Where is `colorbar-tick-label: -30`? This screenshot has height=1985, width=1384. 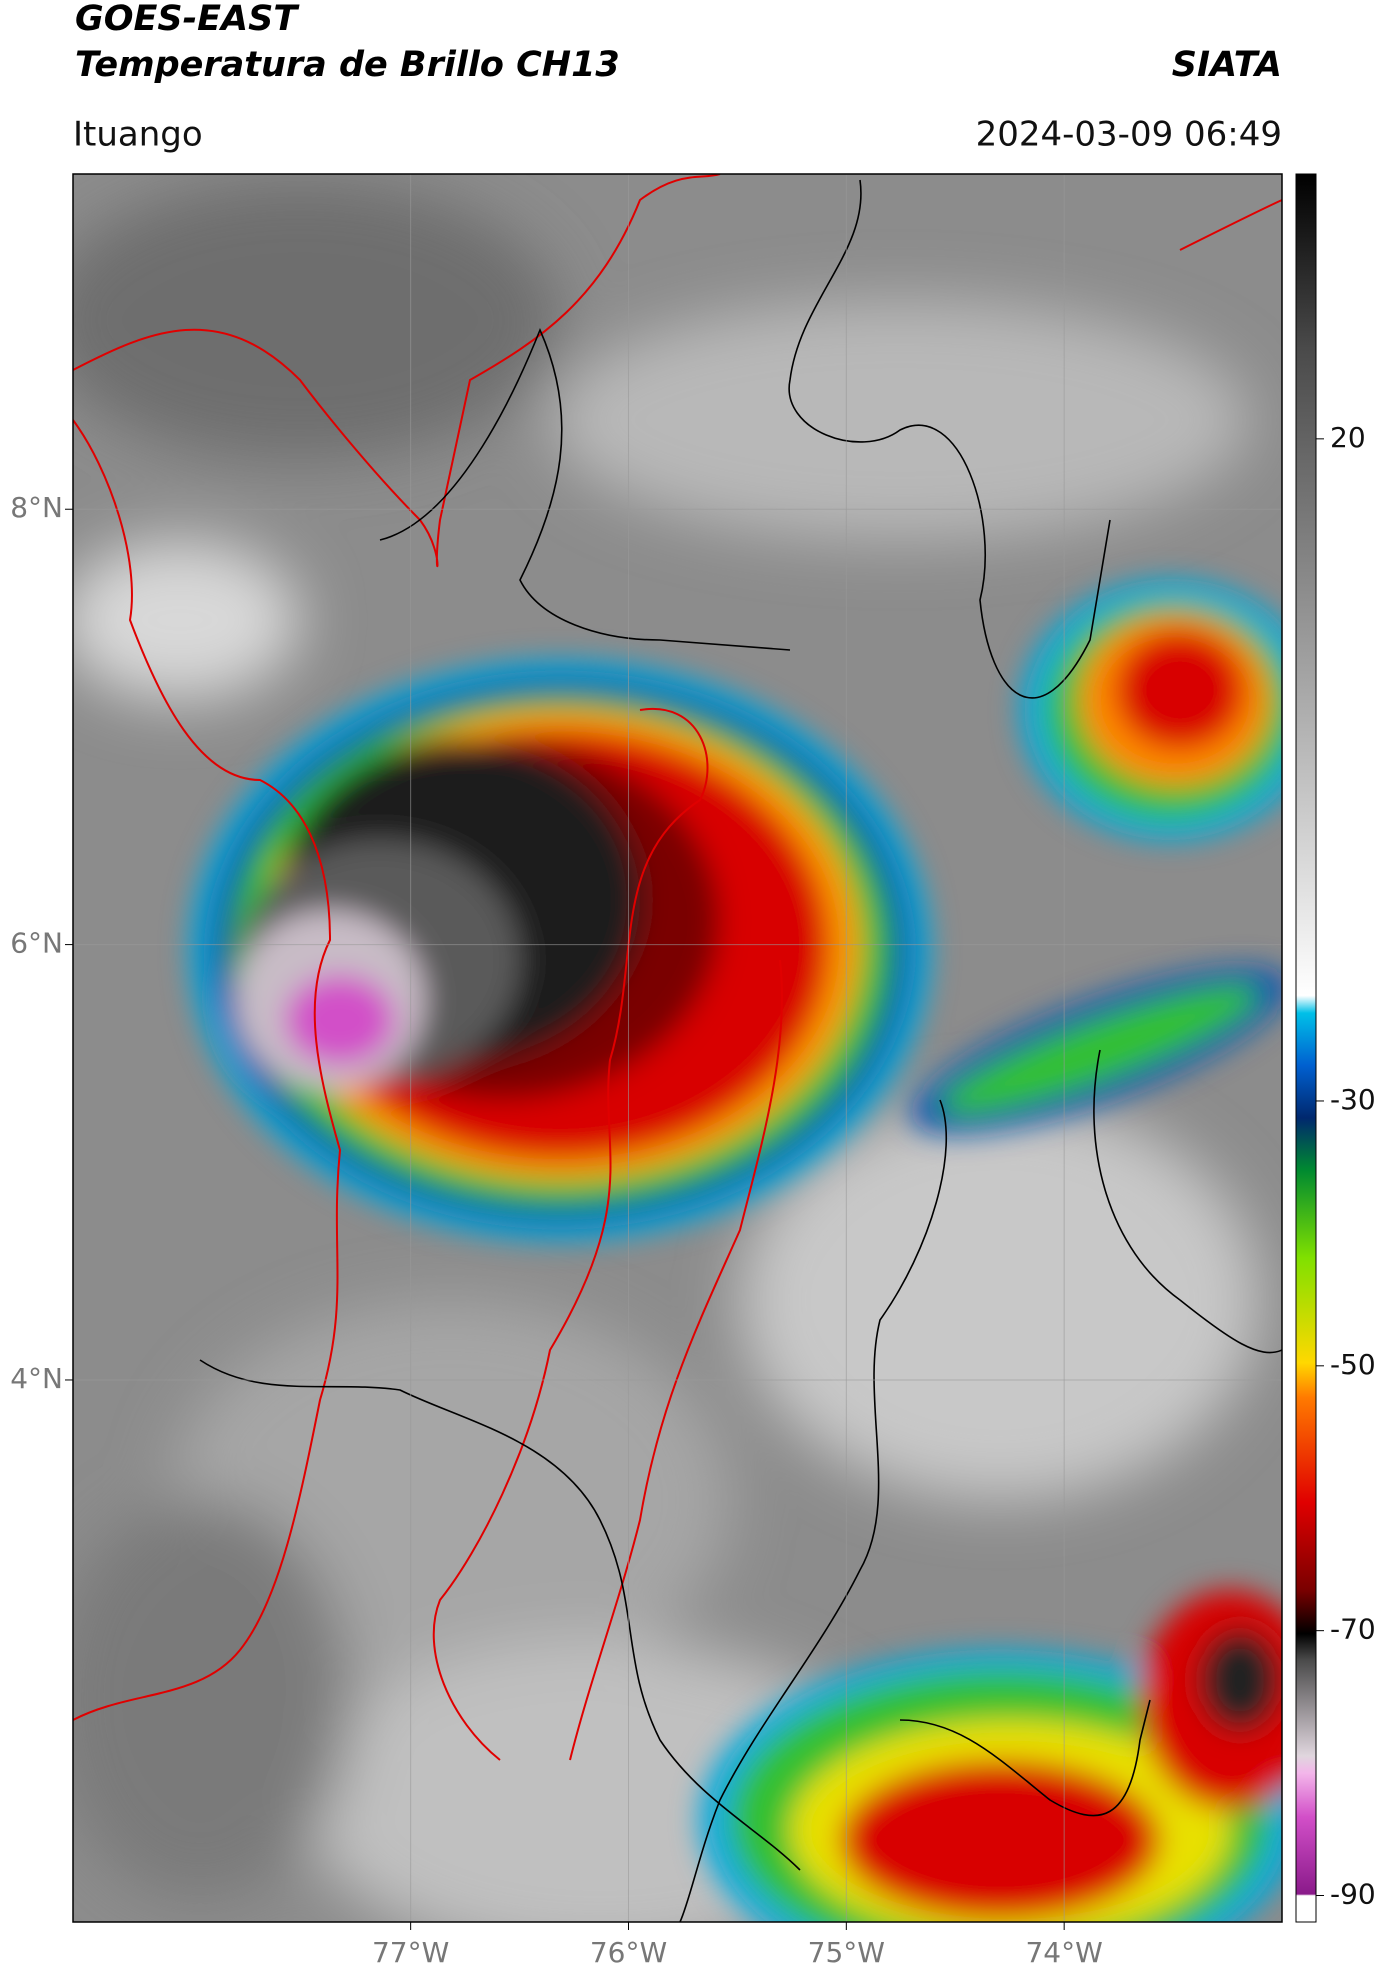
colorbar-tick-label: -30 is located at coordinates (1353, 1099).